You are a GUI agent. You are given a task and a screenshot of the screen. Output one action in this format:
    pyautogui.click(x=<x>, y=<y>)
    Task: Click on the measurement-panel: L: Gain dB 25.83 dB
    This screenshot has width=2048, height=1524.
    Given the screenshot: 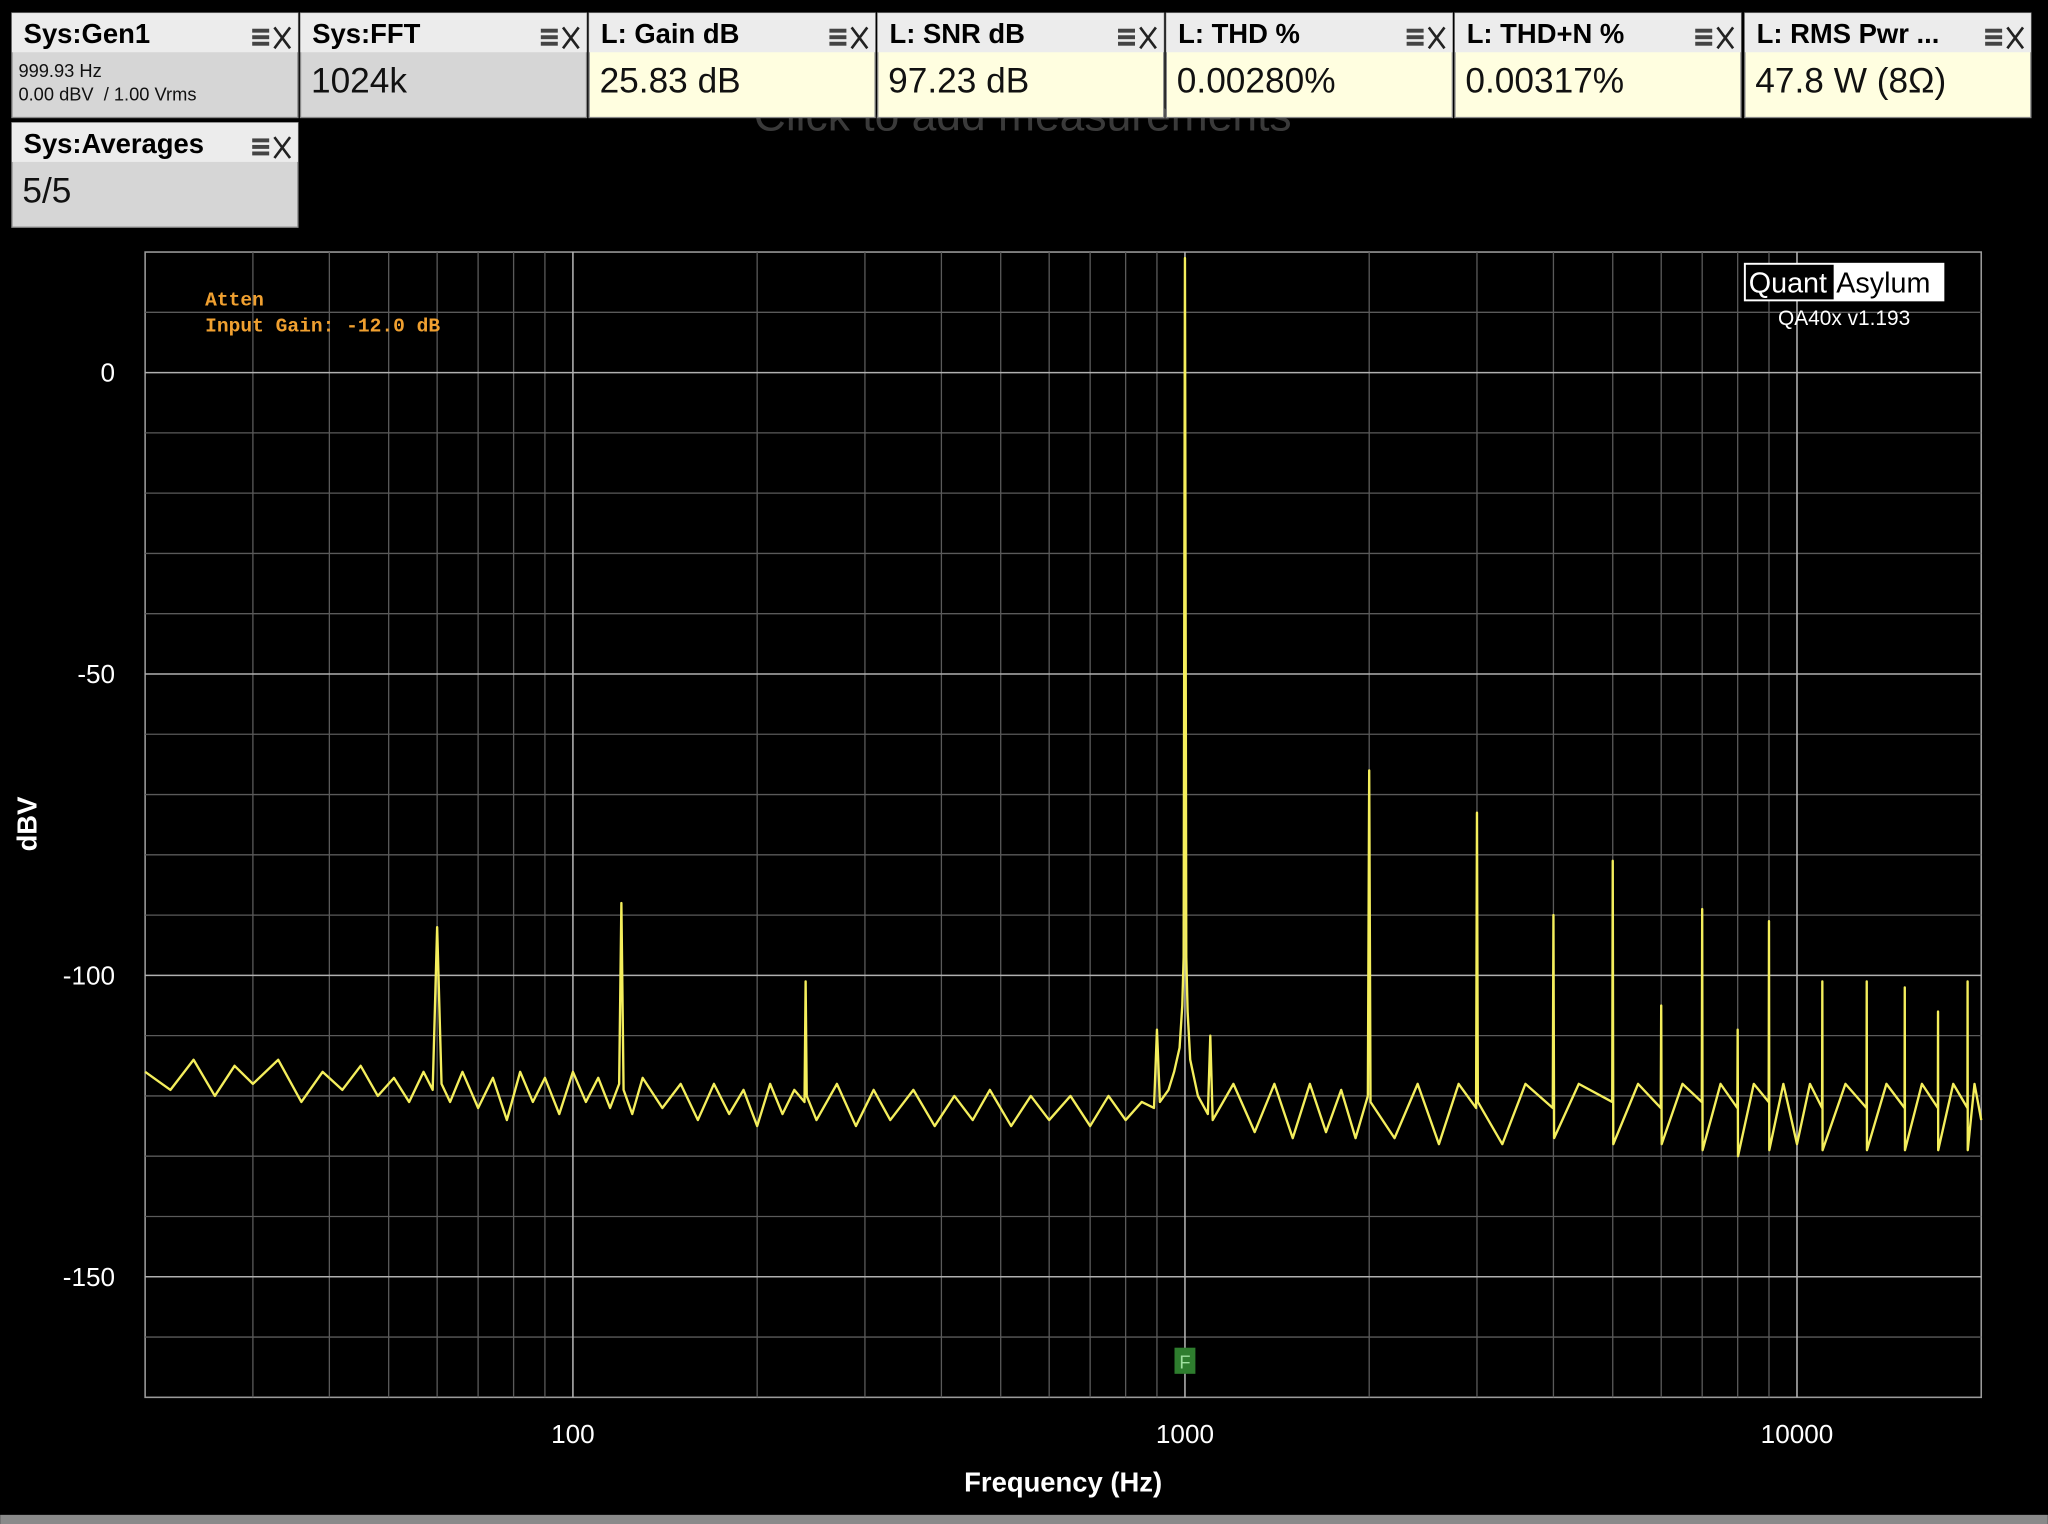 What is the action you would take?
    pyautogui.click(x=732, y=65)
    